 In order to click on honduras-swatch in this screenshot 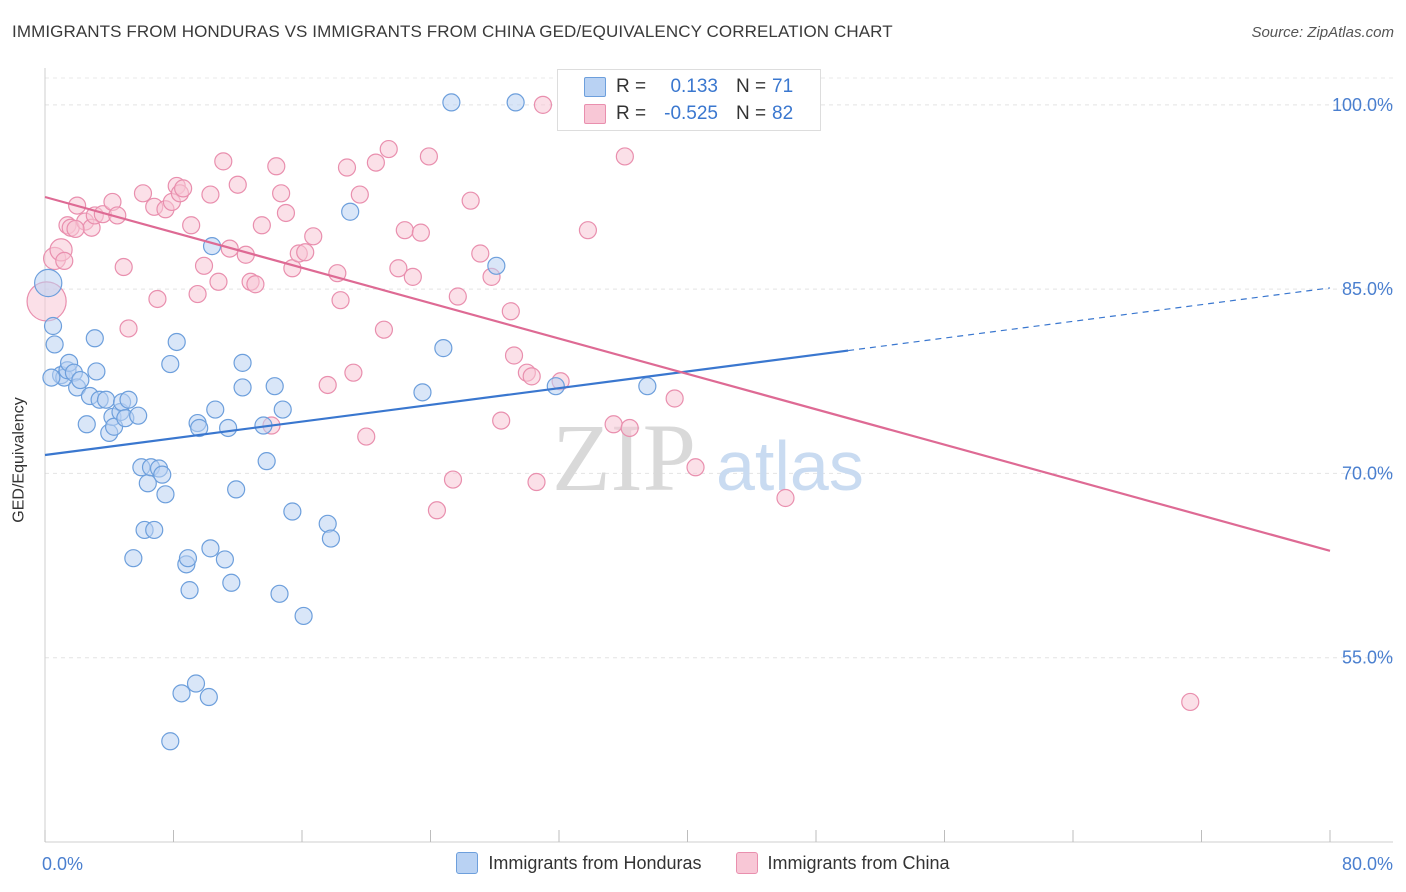, I will do `click(595, 87)`.